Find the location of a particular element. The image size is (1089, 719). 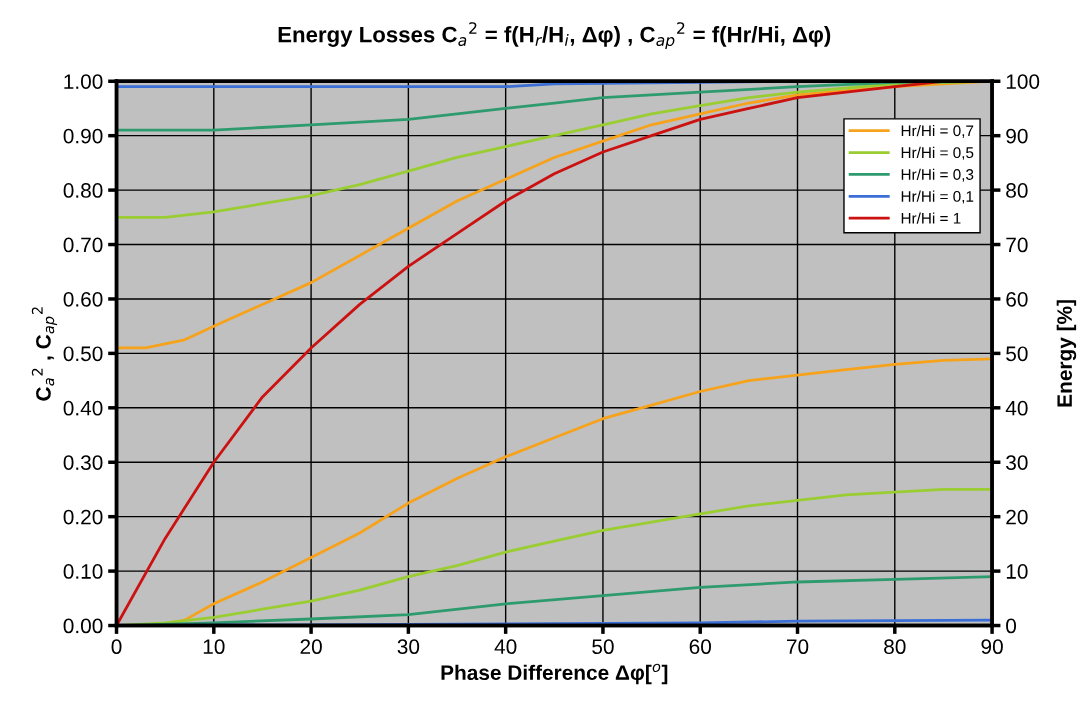

y-tick-label: 0.50 is located at coordinates (83, 354).